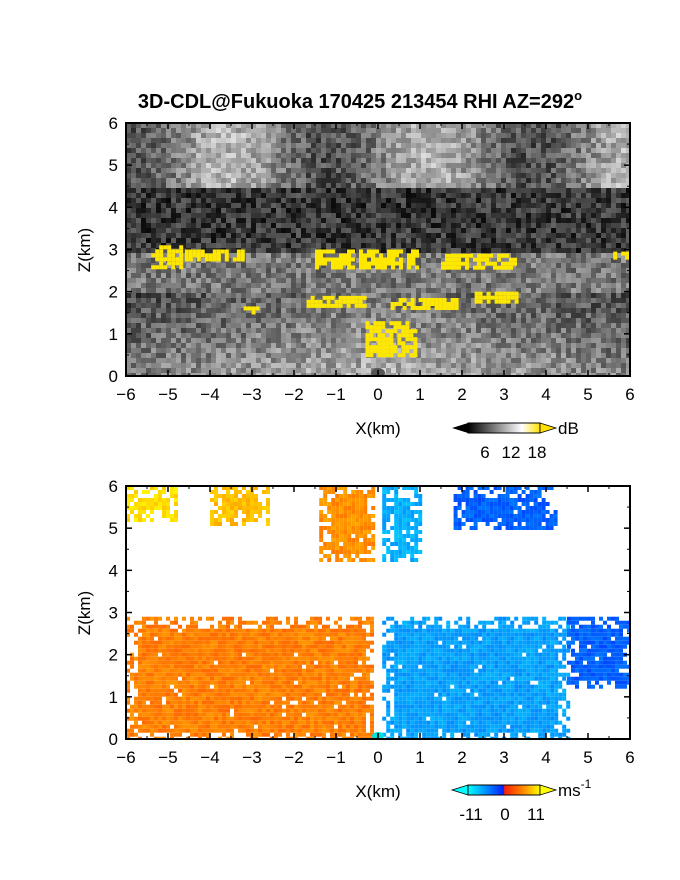  I want to click on chart-title: 3D-CDL@Fukuoka 170425 213454 RHI AZ=292o, so click(360, 100).